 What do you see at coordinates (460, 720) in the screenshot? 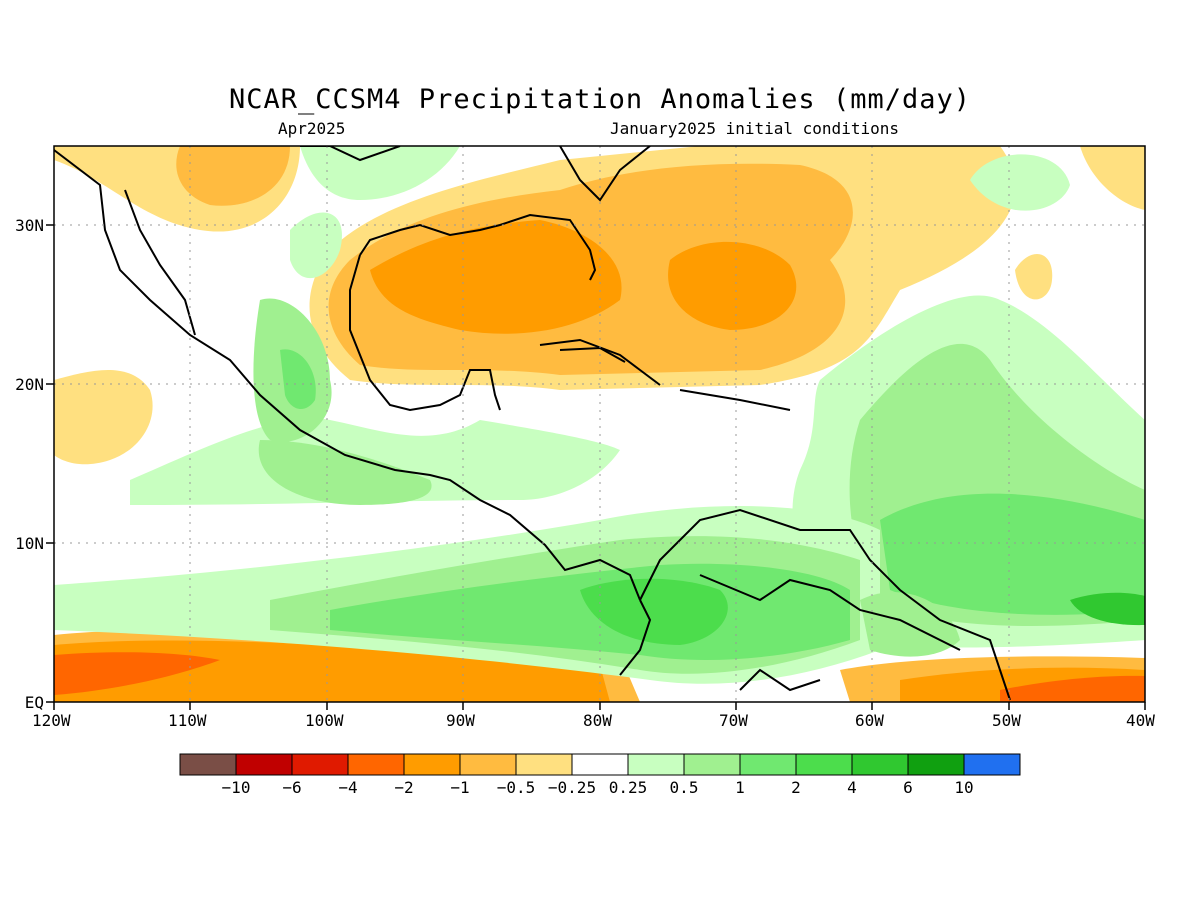
I see `lon-label-90w: 90W` at bounding box center [460, 720].